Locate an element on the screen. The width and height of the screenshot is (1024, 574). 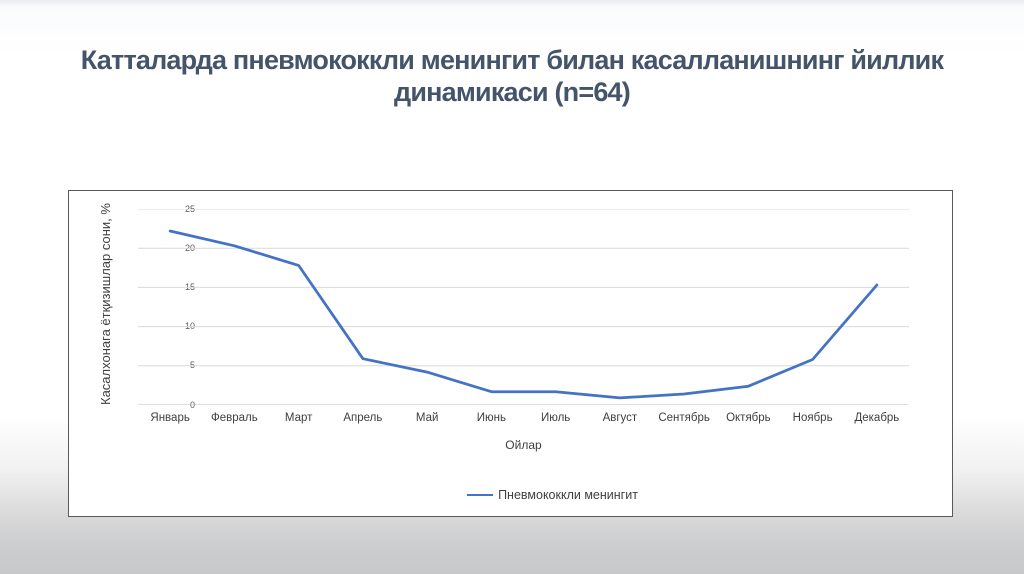
legend-line-marker-icon is located at coordinates (480, 495).